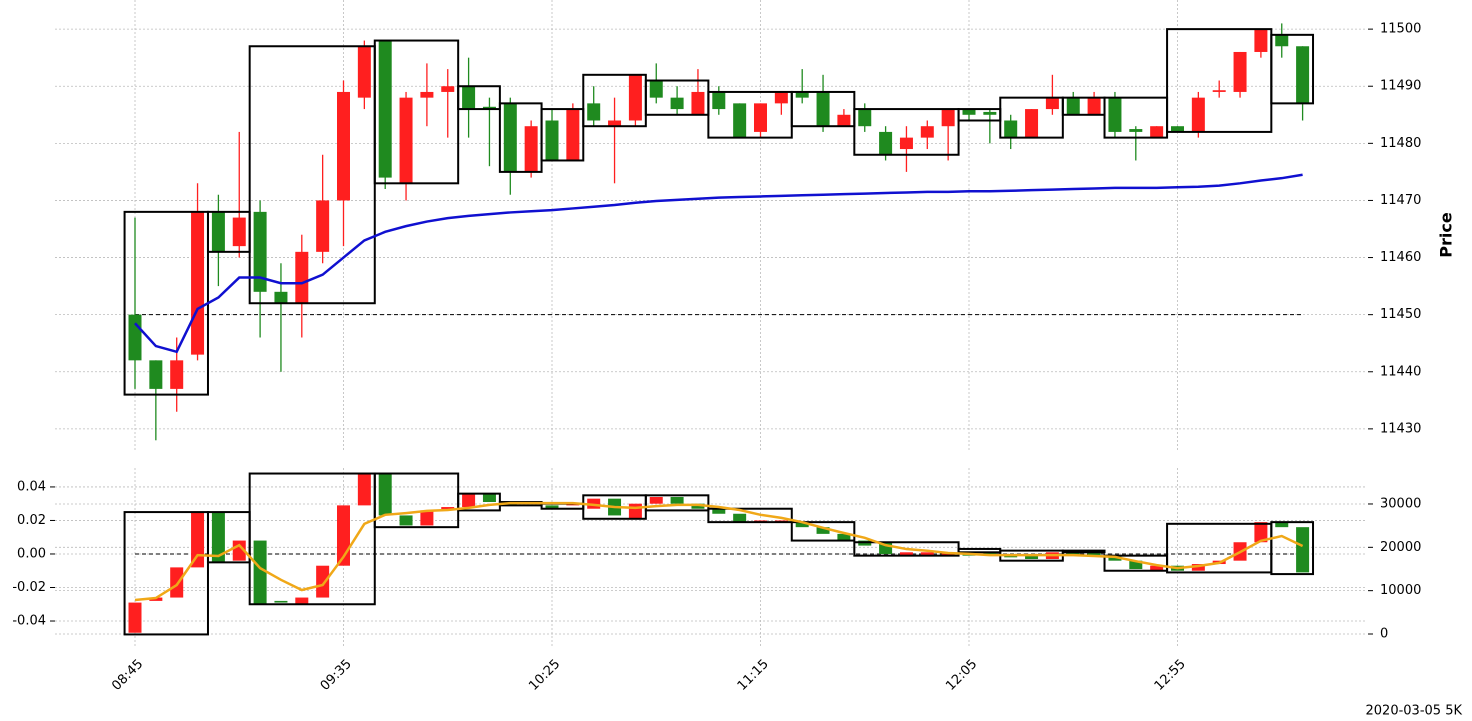 Image resolution: width=1472 pixels, height=721 pixels. I want to click on x-tick-label: 12:55, so click(1170, 675).